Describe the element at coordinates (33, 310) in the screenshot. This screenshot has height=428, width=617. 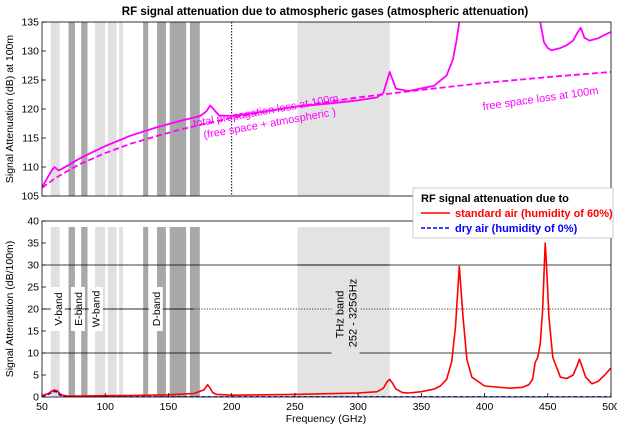
I see `bottom-ytick-label-20: 20` at that location.